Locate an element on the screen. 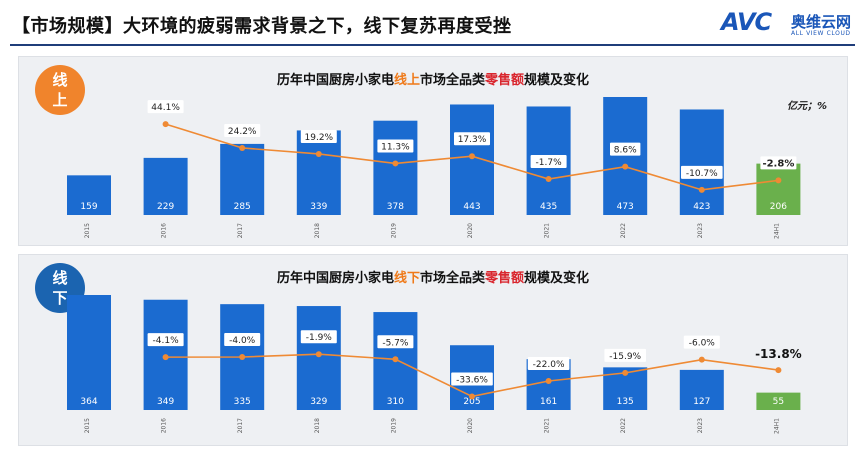  online-bar-label: 339 is located at coordinates (318, 207).